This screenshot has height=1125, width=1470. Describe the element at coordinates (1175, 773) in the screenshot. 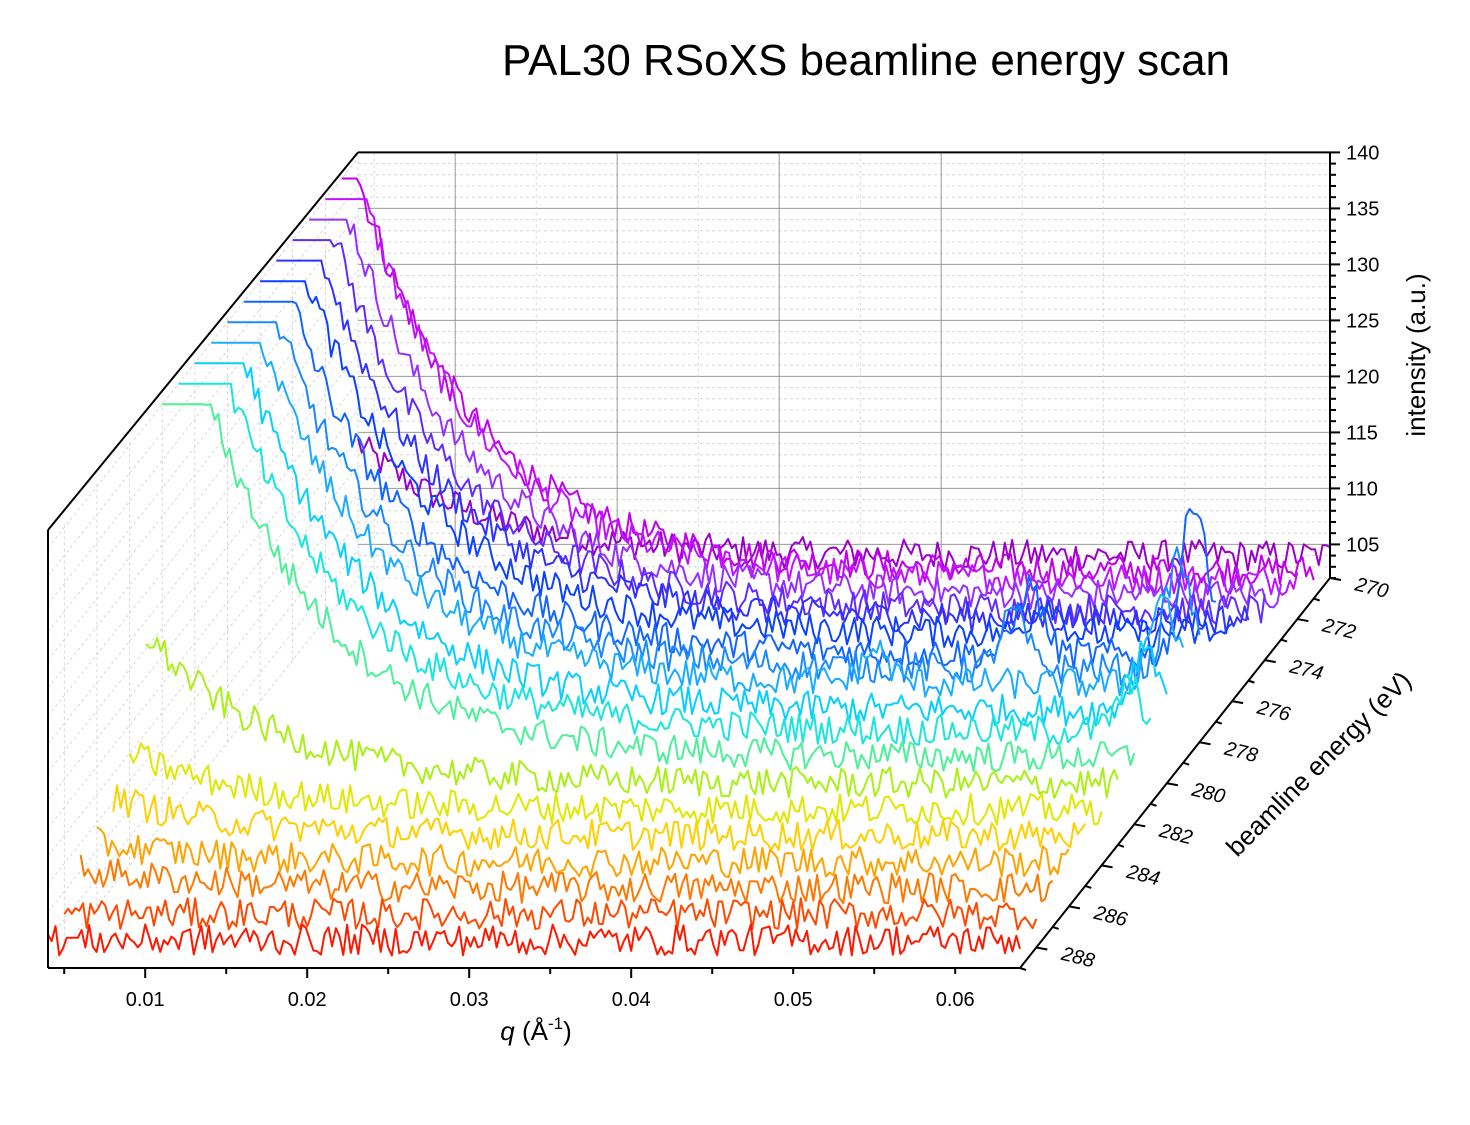

I see `y-axis-line` at that location.